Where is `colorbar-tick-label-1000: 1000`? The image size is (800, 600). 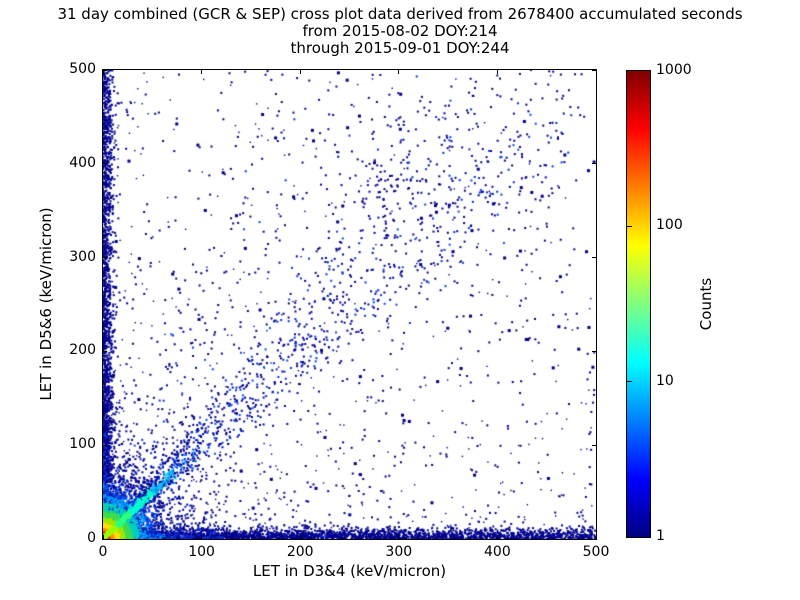 colorbar-tick-label-1000: 1000 is located at coordinates (674, 70).